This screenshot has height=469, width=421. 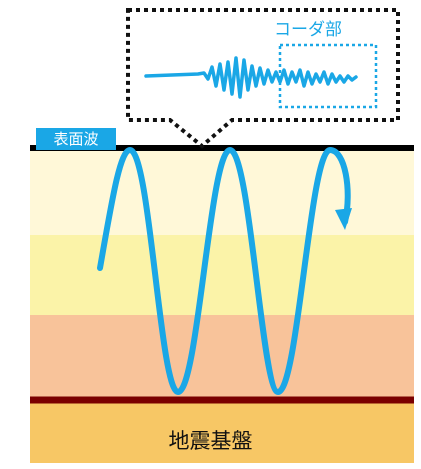 I want to click on wave-arrow-head-icon, so click(x=343, y=219).